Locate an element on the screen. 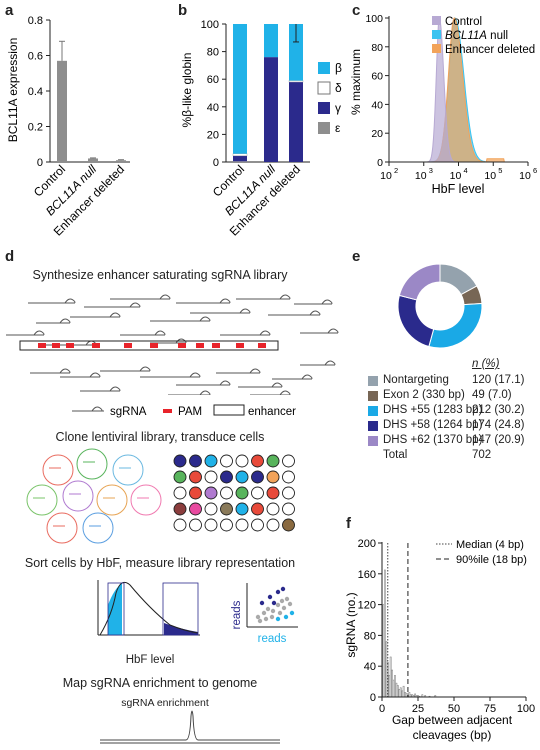 The height and width of the screenshot is (750, 540). library-diagram is located at coordinates (170, 340).